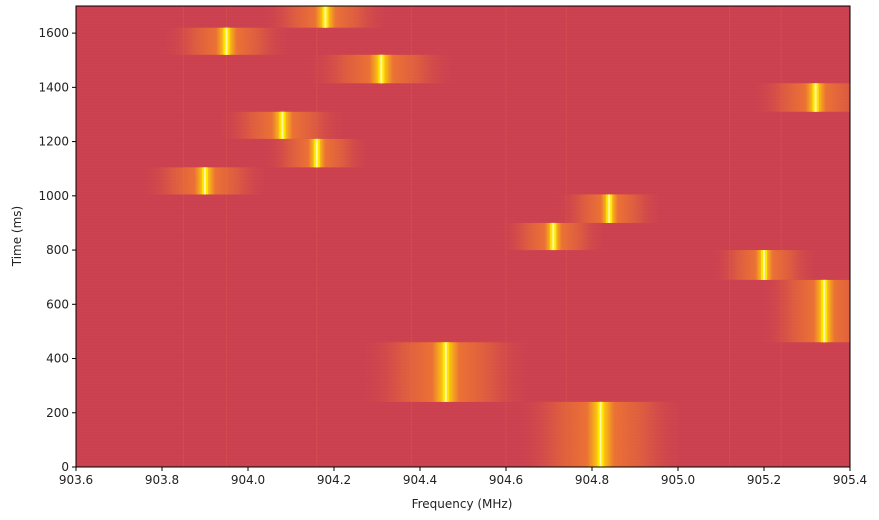 The image size is (879, 520). Describe the element at coordinates (57, 304) in the screenshot. I see `y-tick-label: 600` at that location.